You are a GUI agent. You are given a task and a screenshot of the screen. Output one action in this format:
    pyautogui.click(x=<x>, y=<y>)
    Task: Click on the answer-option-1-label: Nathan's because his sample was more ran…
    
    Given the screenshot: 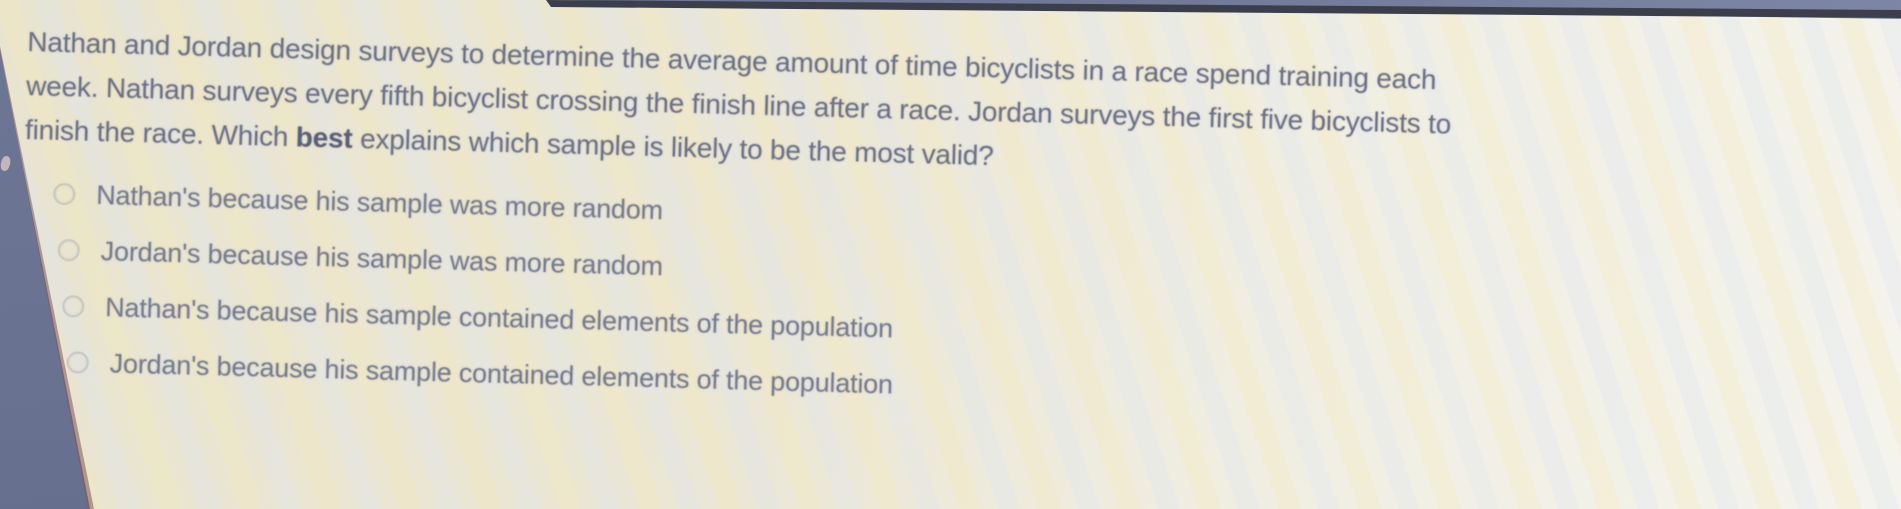 What is the action you would take?
    pyautogui.click(x=379, y=202)
    